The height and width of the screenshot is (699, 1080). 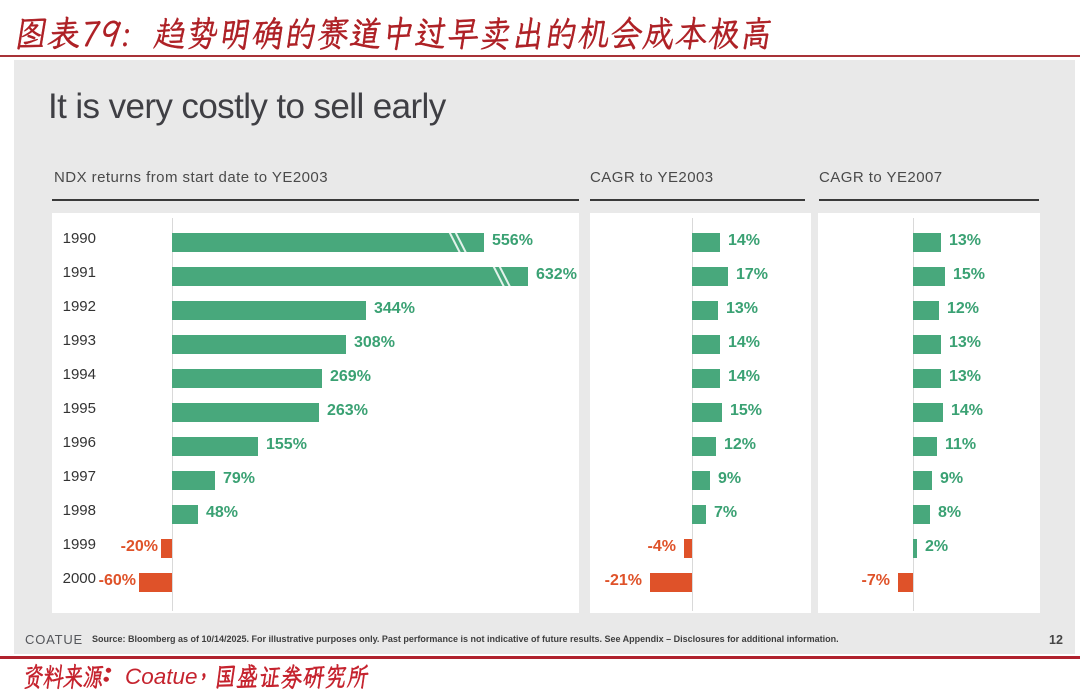 What do you see at coordinates (161, 676) in the screenshot?
I see `svg-text: Coatue` at bounding box center [161, 676].